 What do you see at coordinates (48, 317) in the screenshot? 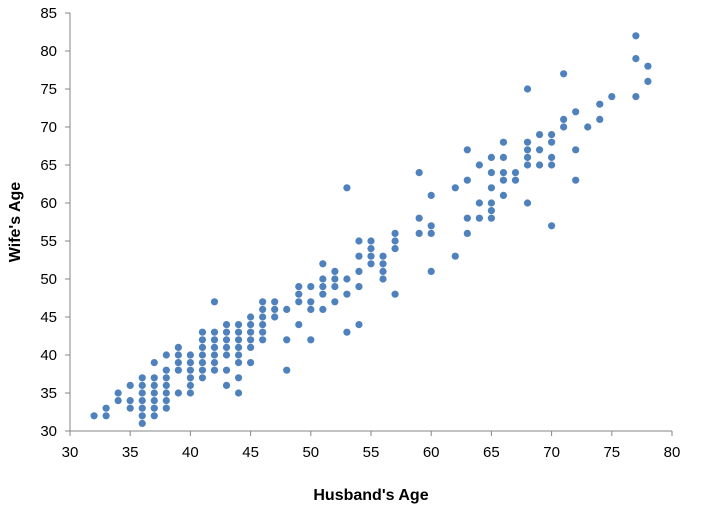
I see `y-tick-label: 45` at bounding box center [48, 317].